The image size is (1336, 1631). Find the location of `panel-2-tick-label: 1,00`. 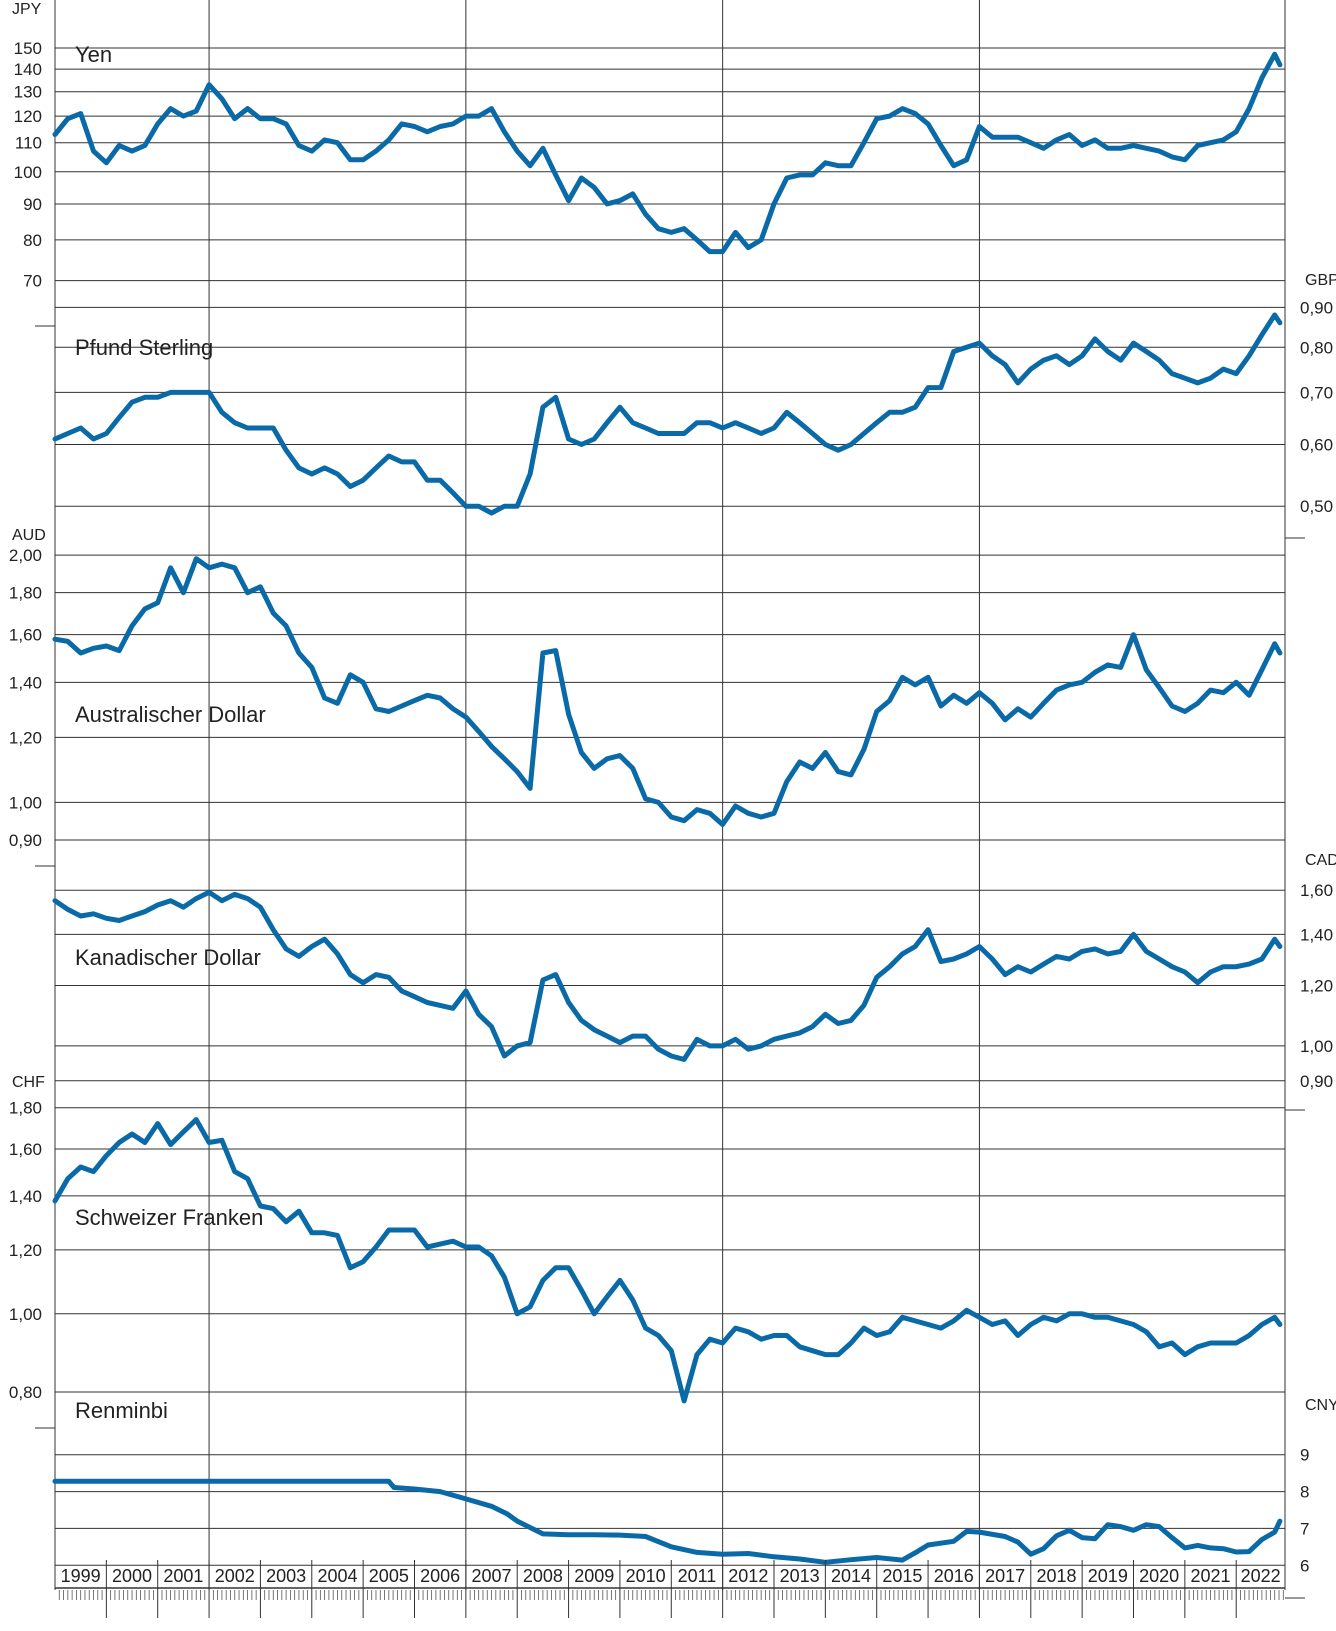

panel-2-tick-label: 1,00 is located at coordinates (25, 802).